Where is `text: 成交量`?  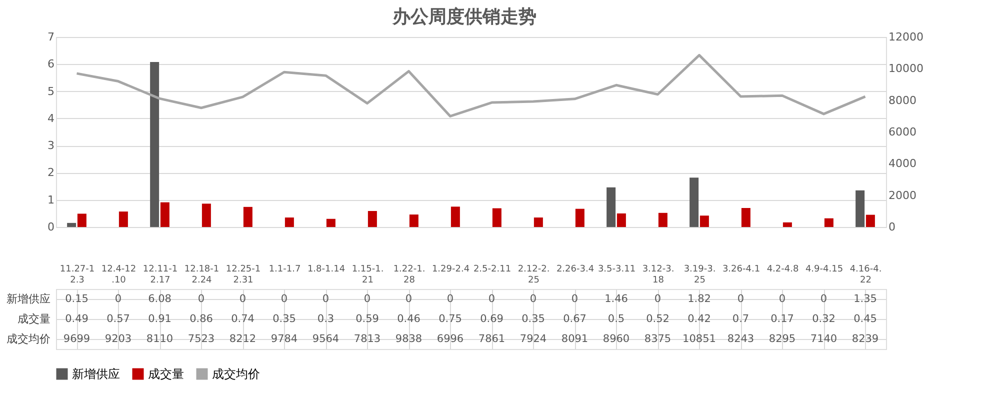 text: 成交量 is located at coordinates (34, 319).